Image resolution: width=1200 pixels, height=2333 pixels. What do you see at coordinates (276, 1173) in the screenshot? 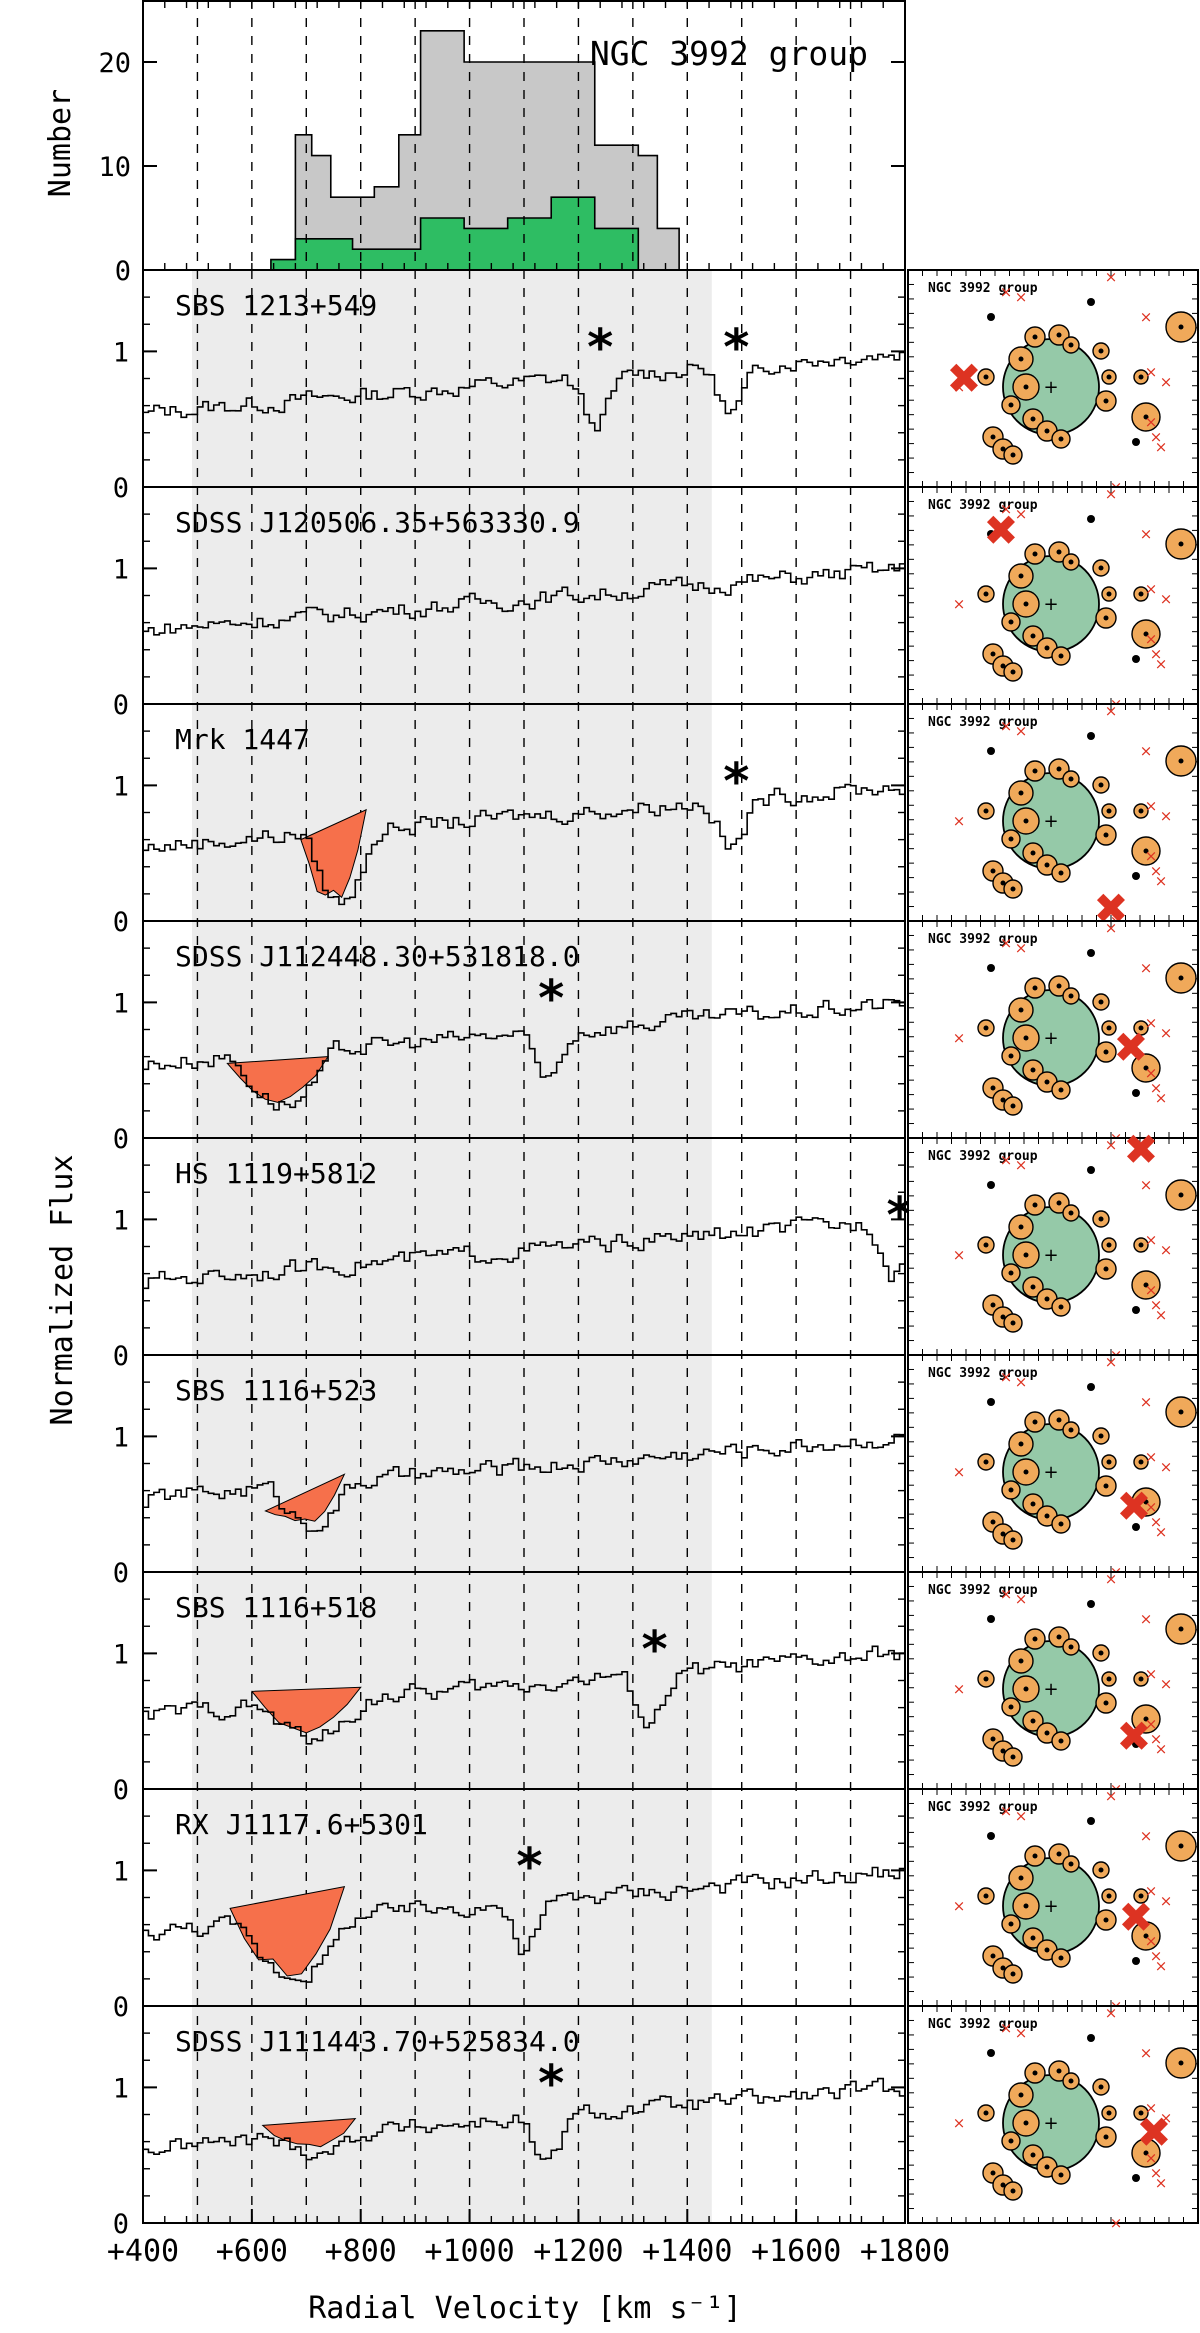
I see `panel-label: HS 1119+5812` at bounding box center [276, 1173].